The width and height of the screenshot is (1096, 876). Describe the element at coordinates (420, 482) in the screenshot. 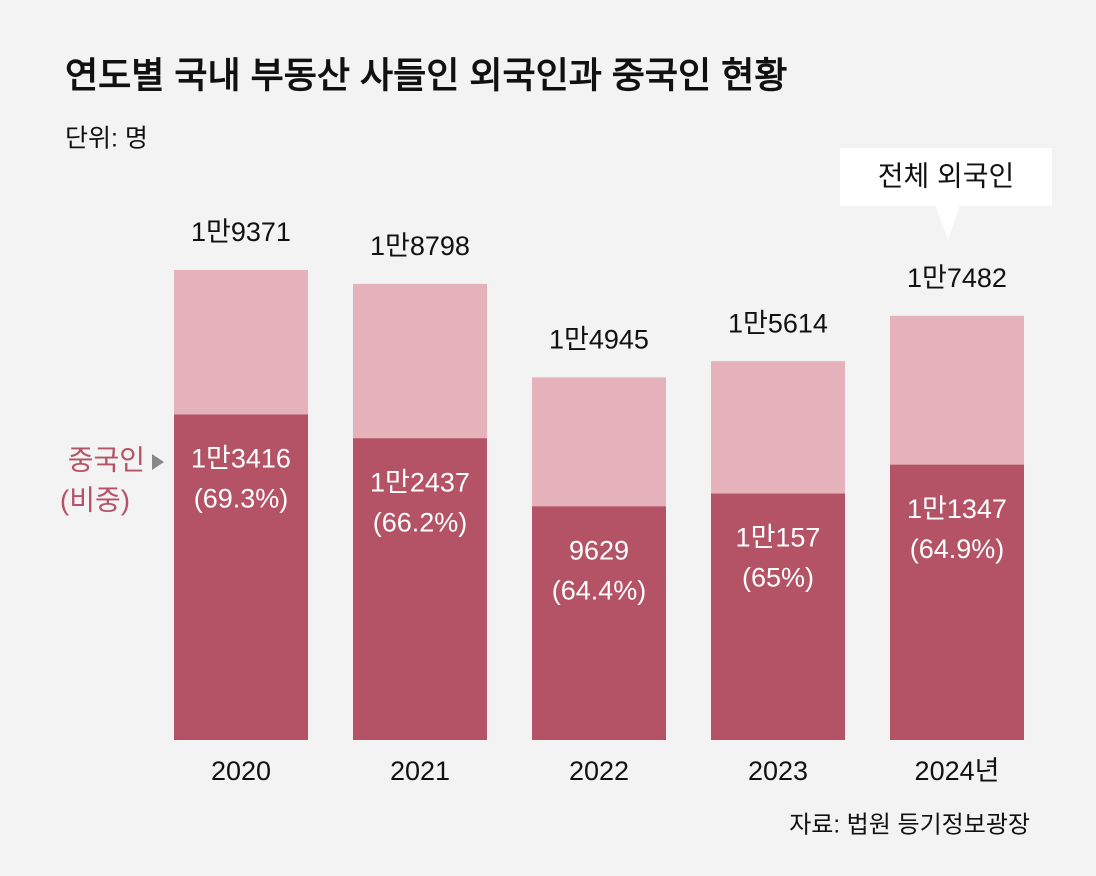

I see `chinese-label: 1만2437` at that location.